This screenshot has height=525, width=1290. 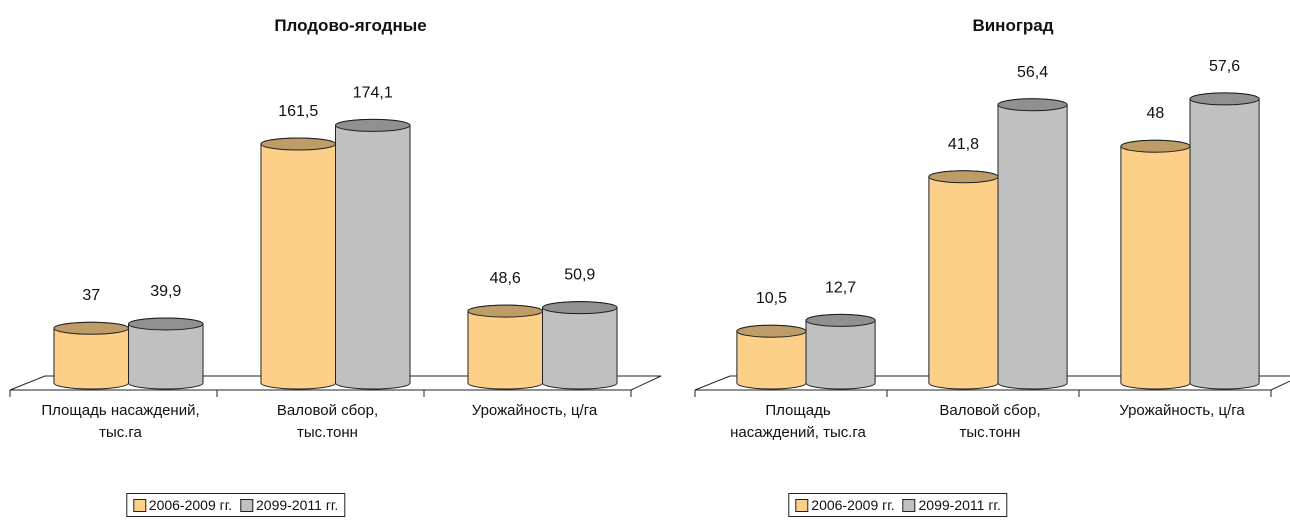 What do you see at coordinates (840, 287) in the screenshot?
I see `data-label: 12,7` at bounding box center [840, 287].